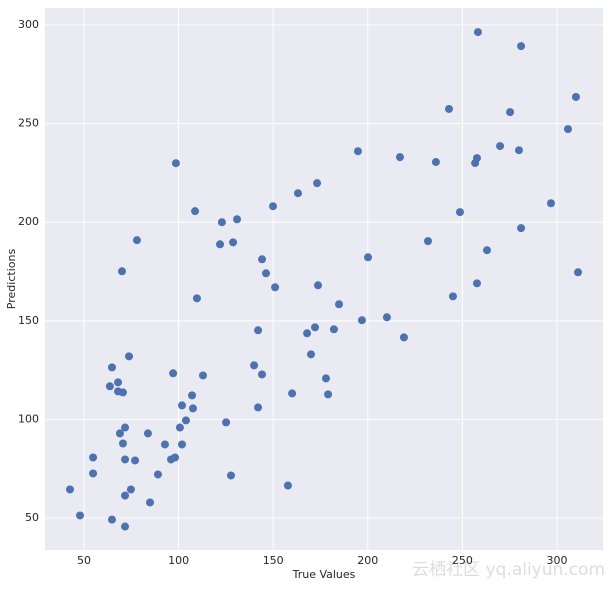 Image resolution: width=610 pixels, height=592 pixels. Describe the element at coordinates (28, 123) in the screenshot. I see `y-tick-label: 250` at that location.